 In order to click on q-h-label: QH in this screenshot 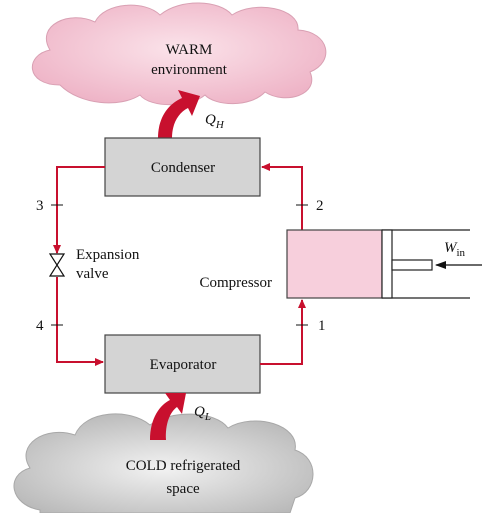, I will do `click(215, 121)`.